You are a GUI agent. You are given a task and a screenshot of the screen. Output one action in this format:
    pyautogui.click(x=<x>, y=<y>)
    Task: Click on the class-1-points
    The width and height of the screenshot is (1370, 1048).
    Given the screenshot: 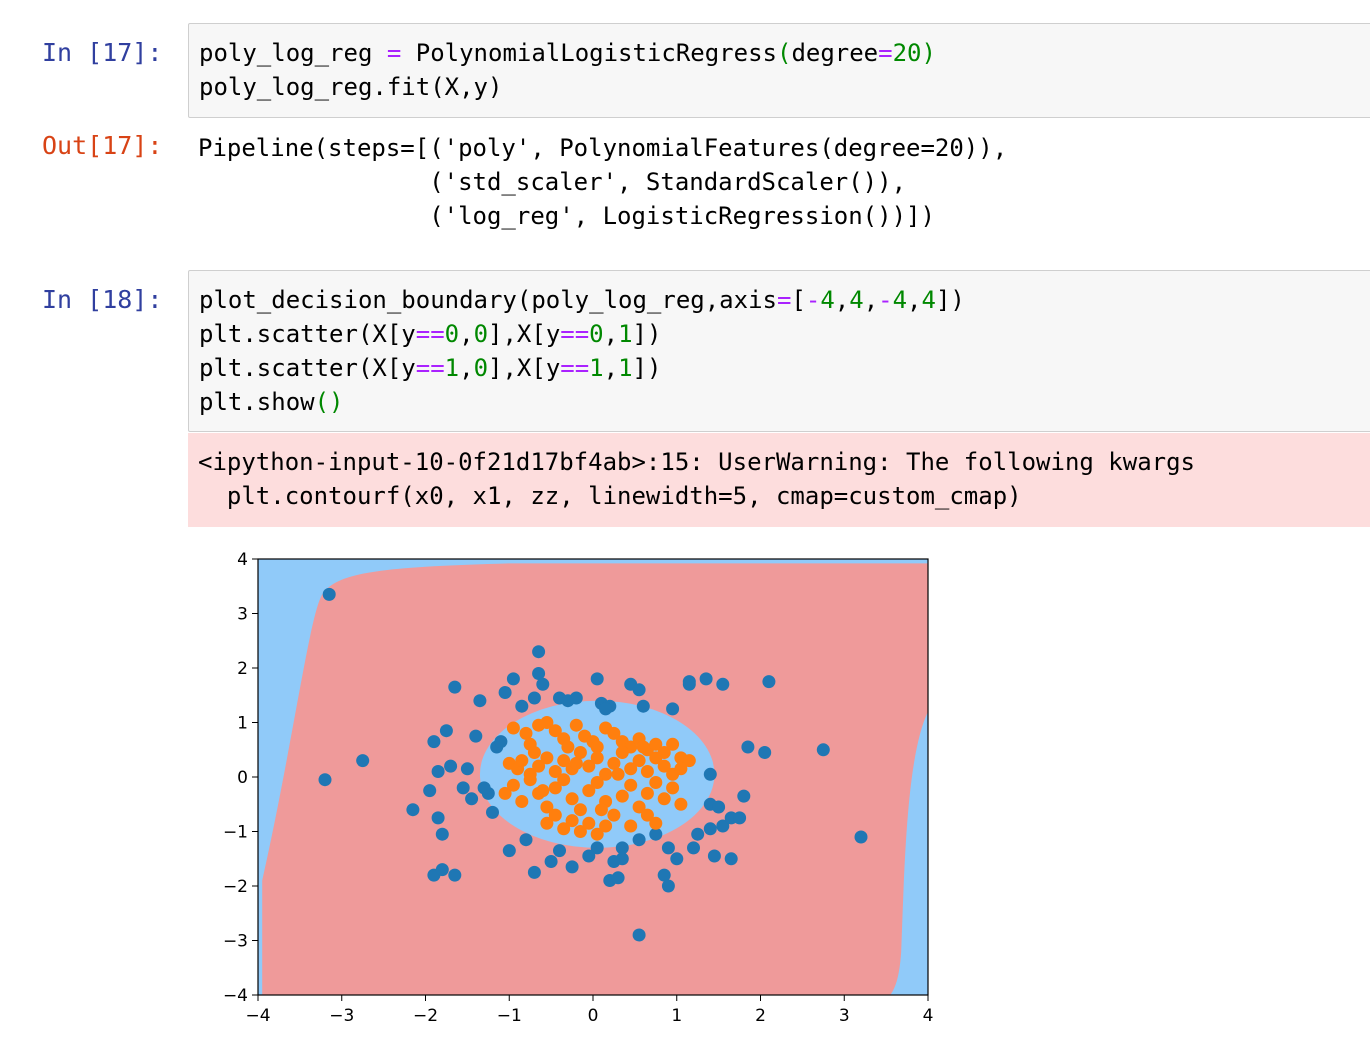 What is the action you would take?
    pyautogui.click(x=597, y=778)
    